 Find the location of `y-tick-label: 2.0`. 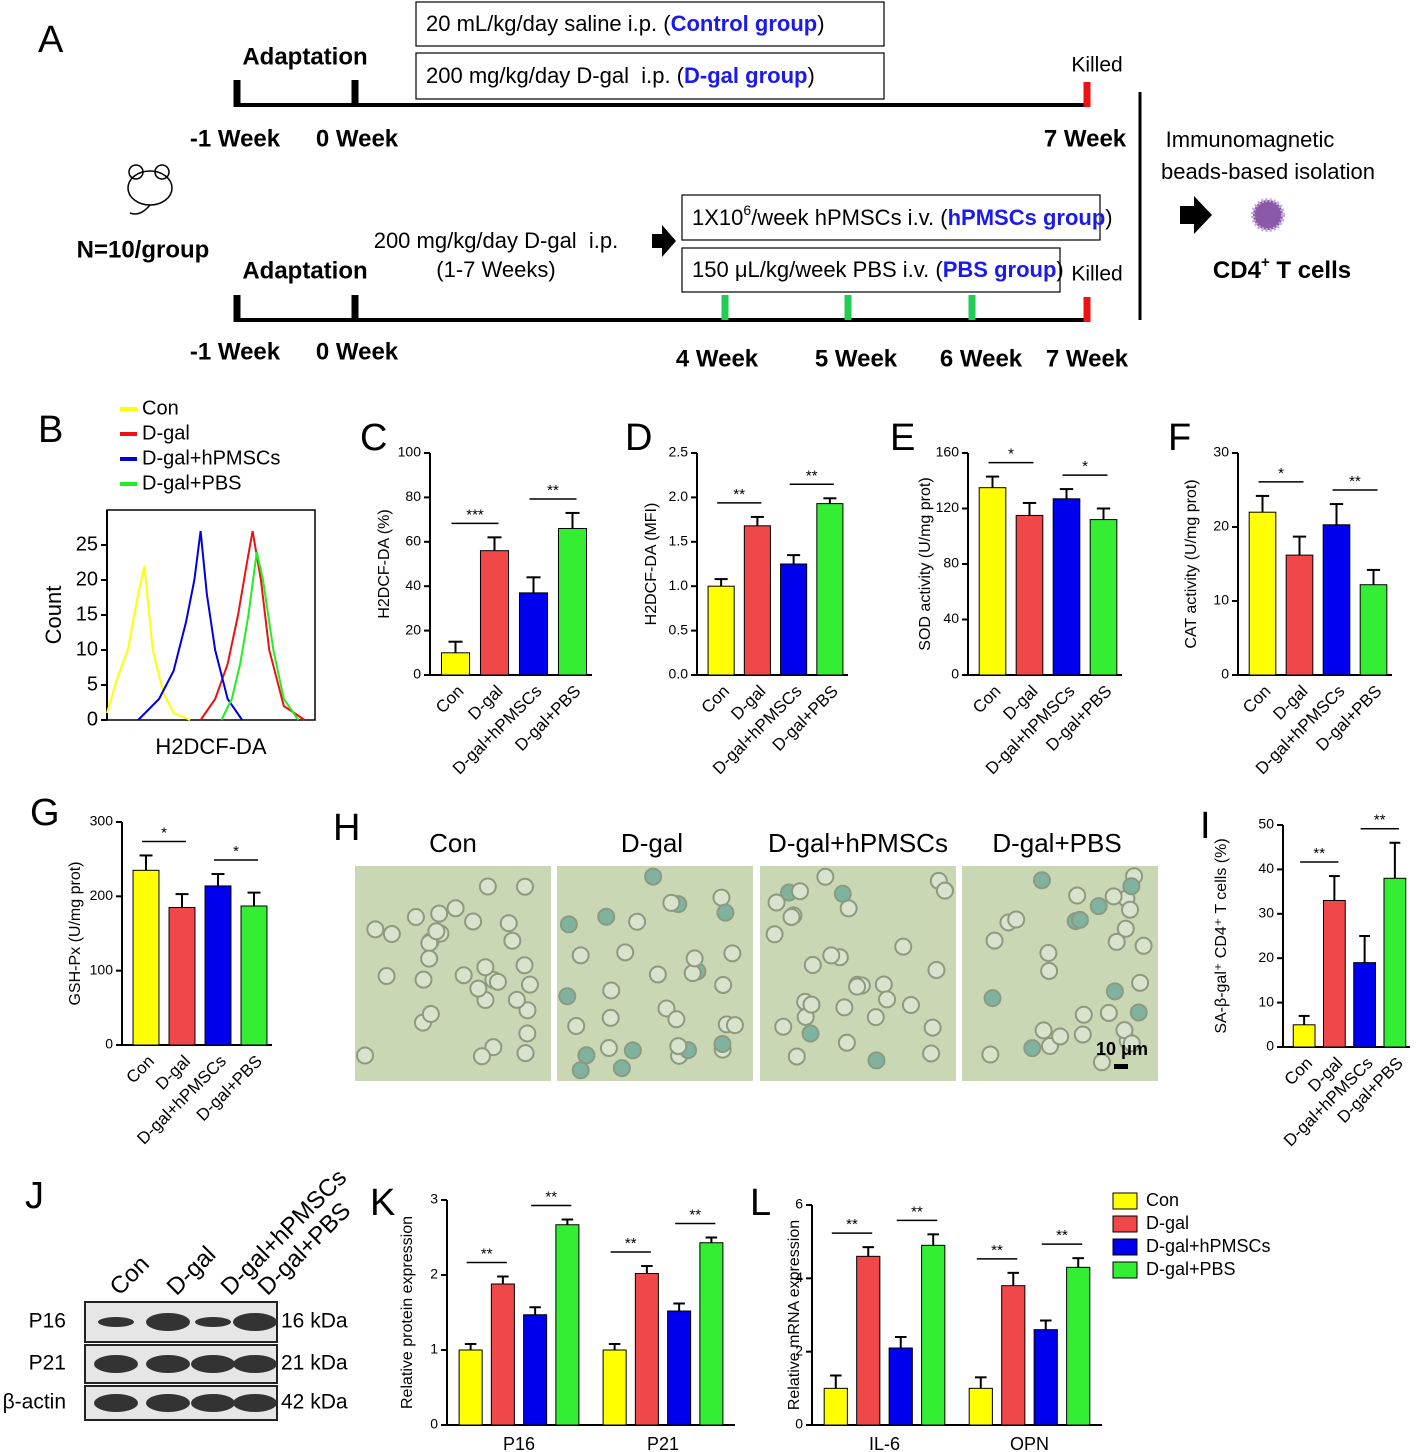

y-tick-label: 2.0 is located at coordinates (679, 496).